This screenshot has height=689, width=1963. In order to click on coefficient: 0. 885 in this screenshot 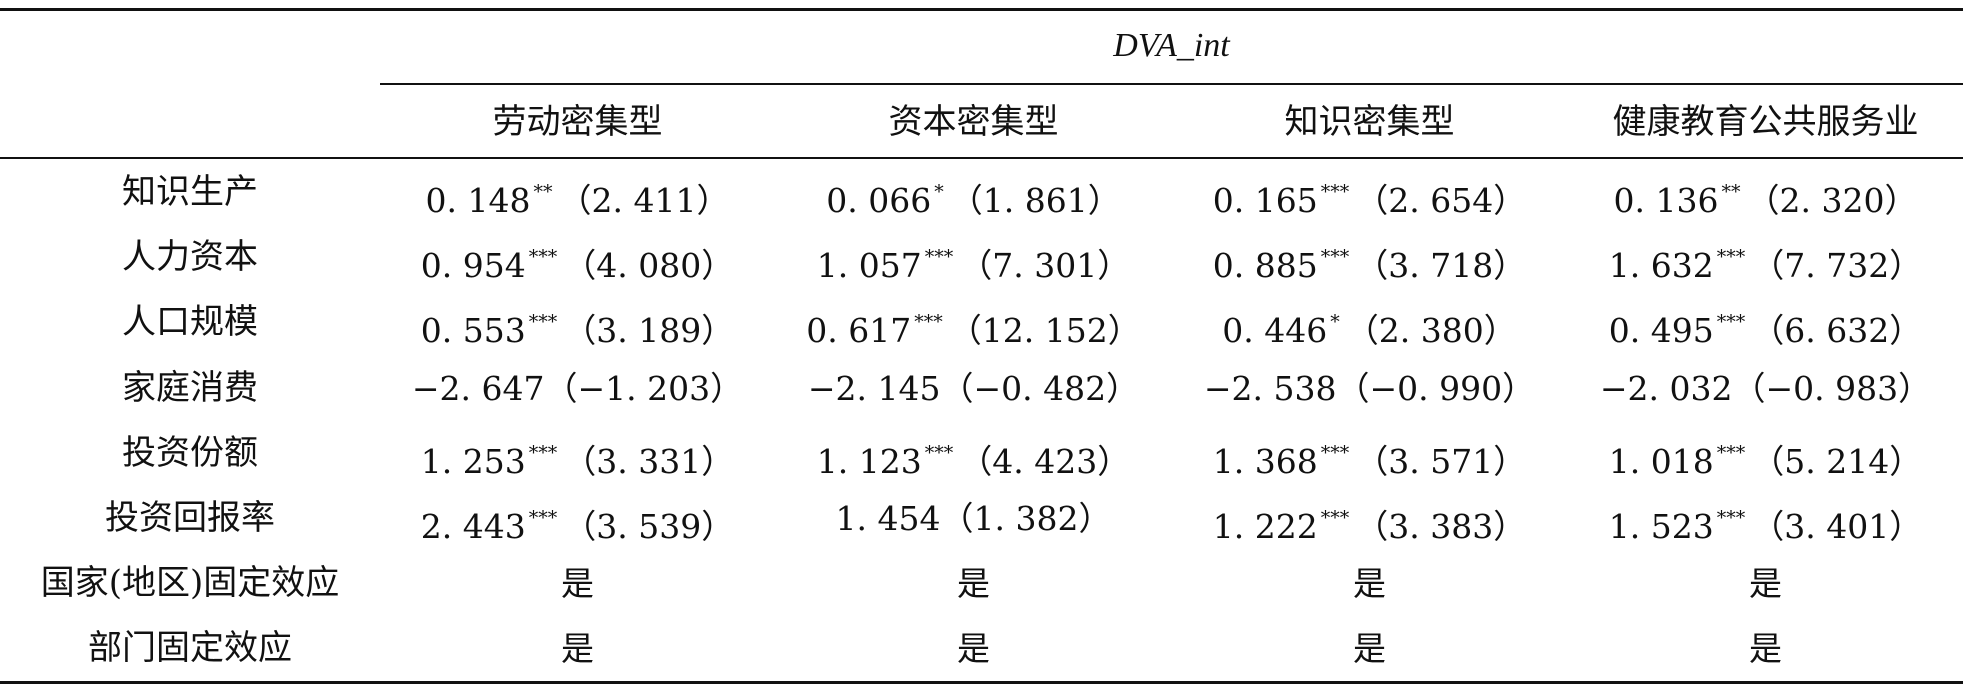, I will do `click(1265, 266)`.